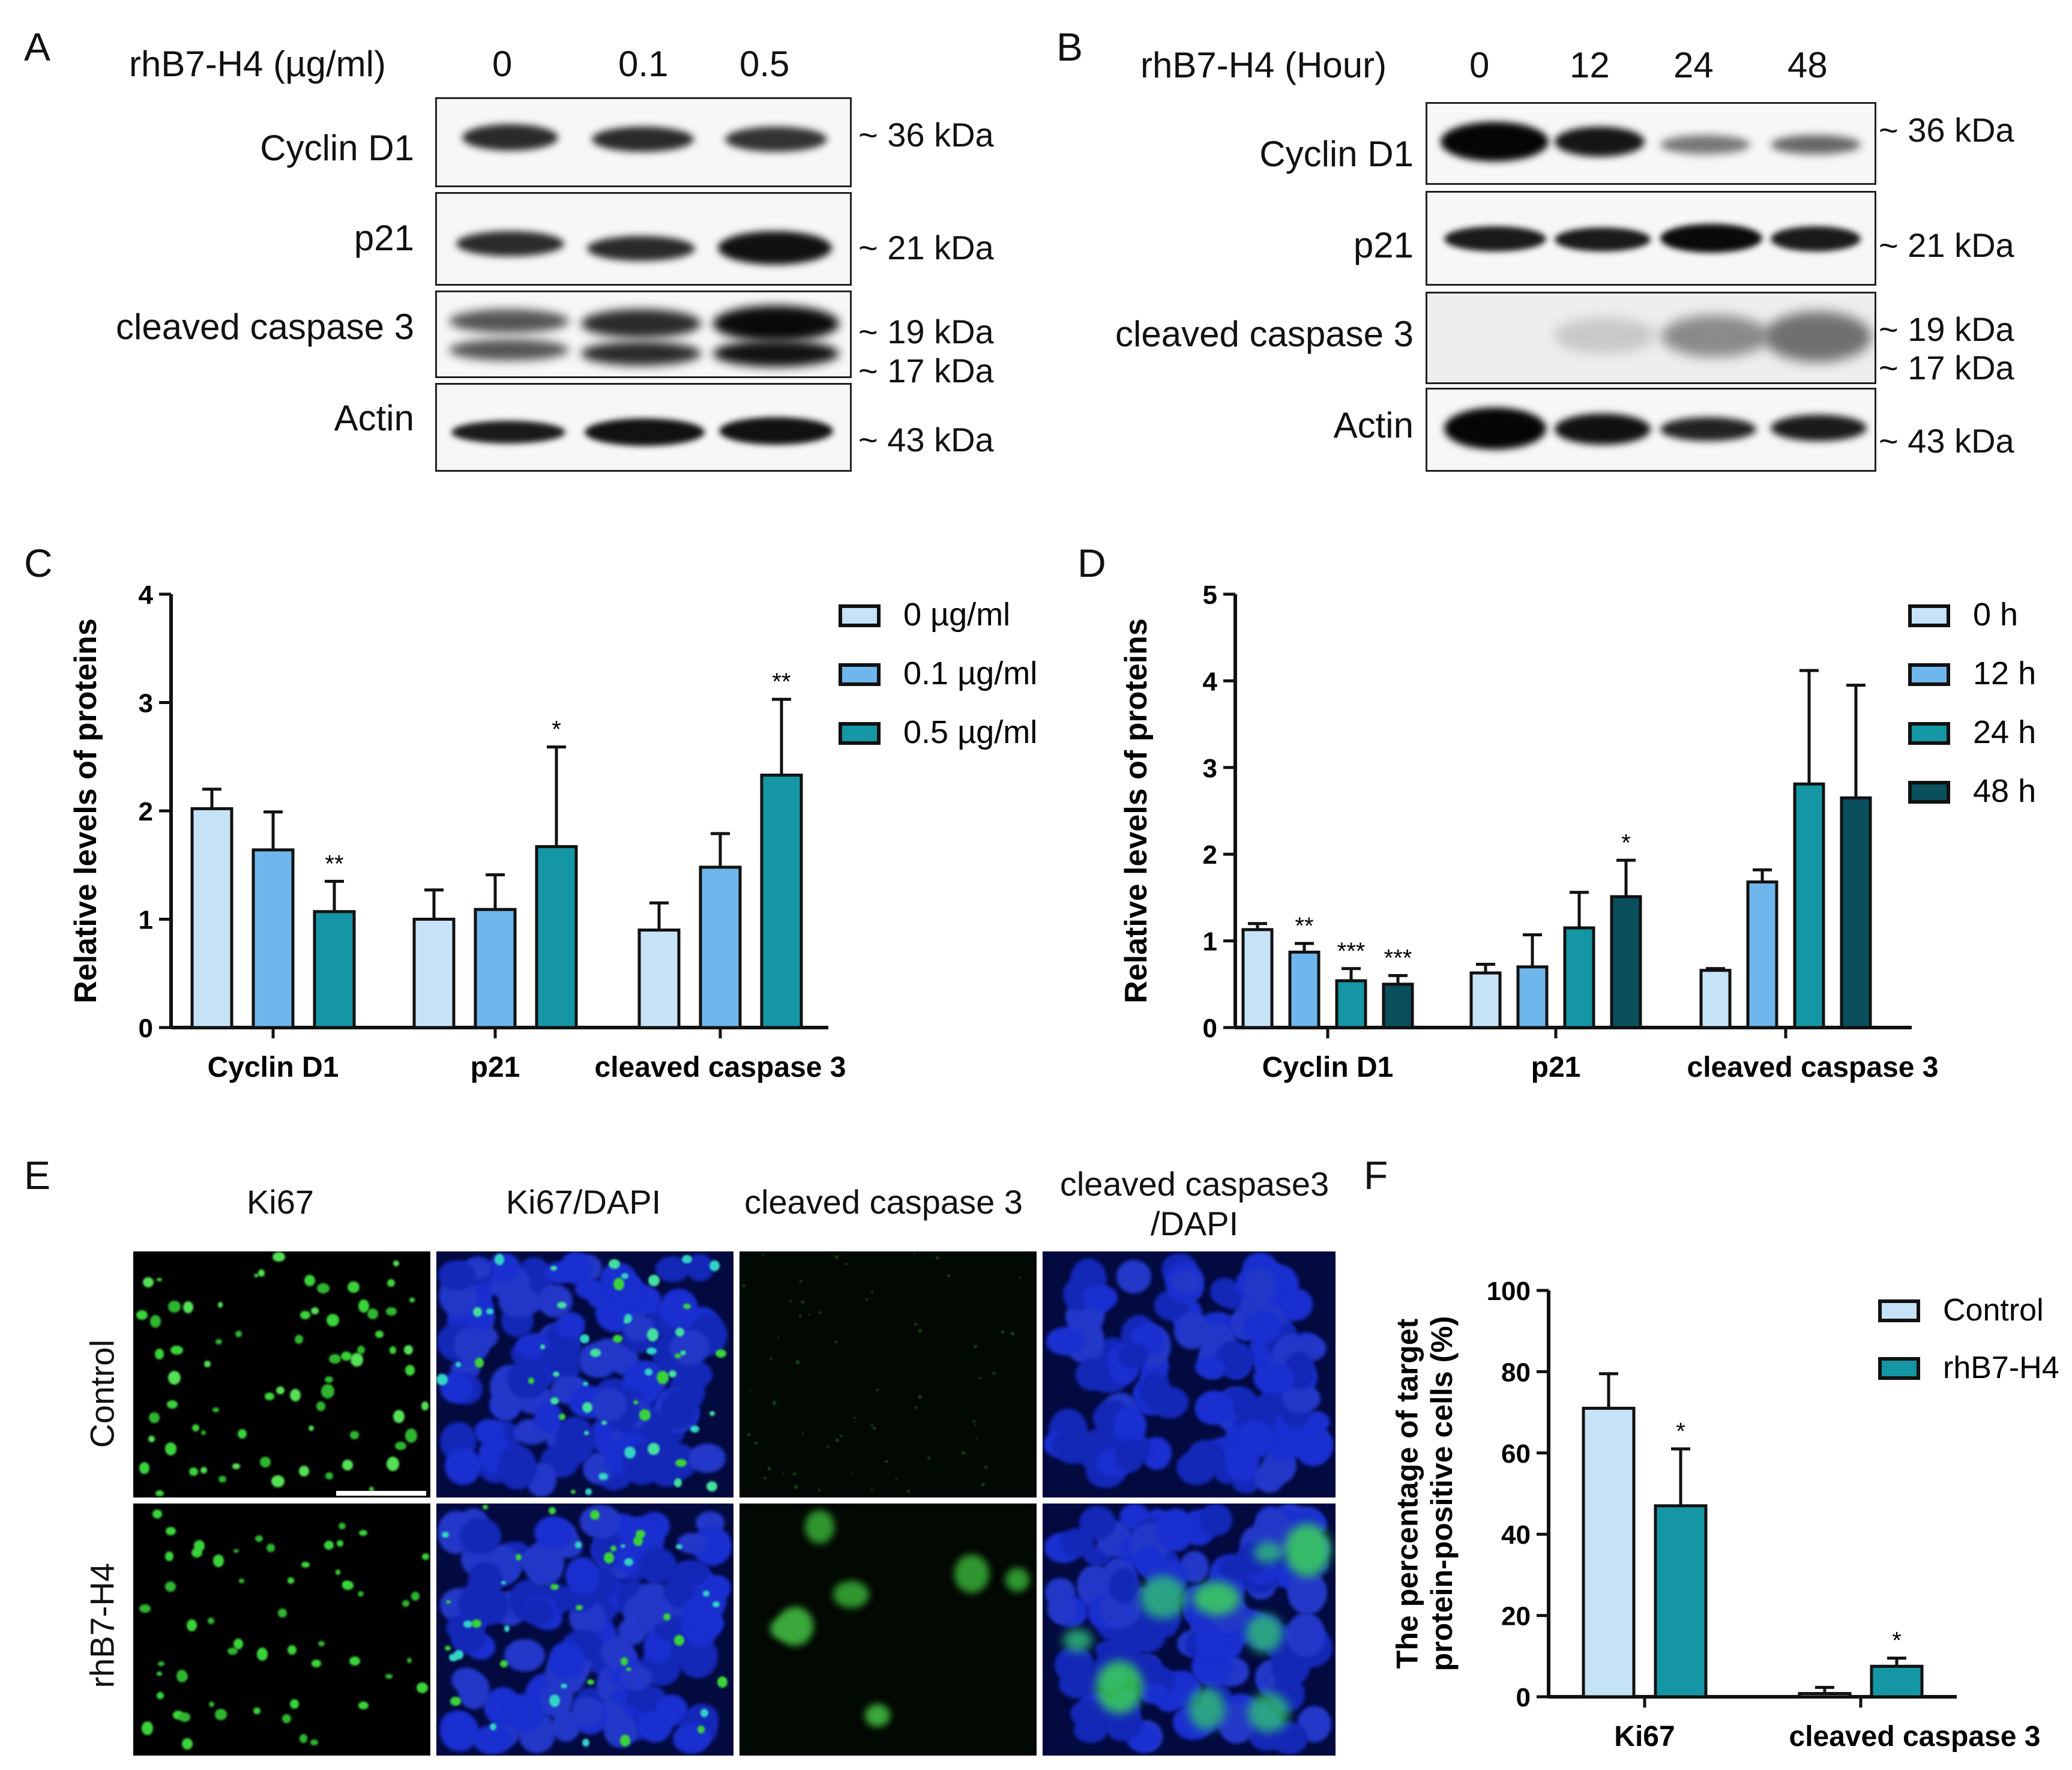 Image resolution: width=2072 pixels, height=1770 pixels. Describe the element at coordinates (273, 1068) in the screenshot. I see `category-label: Cyclin D1` at that location.